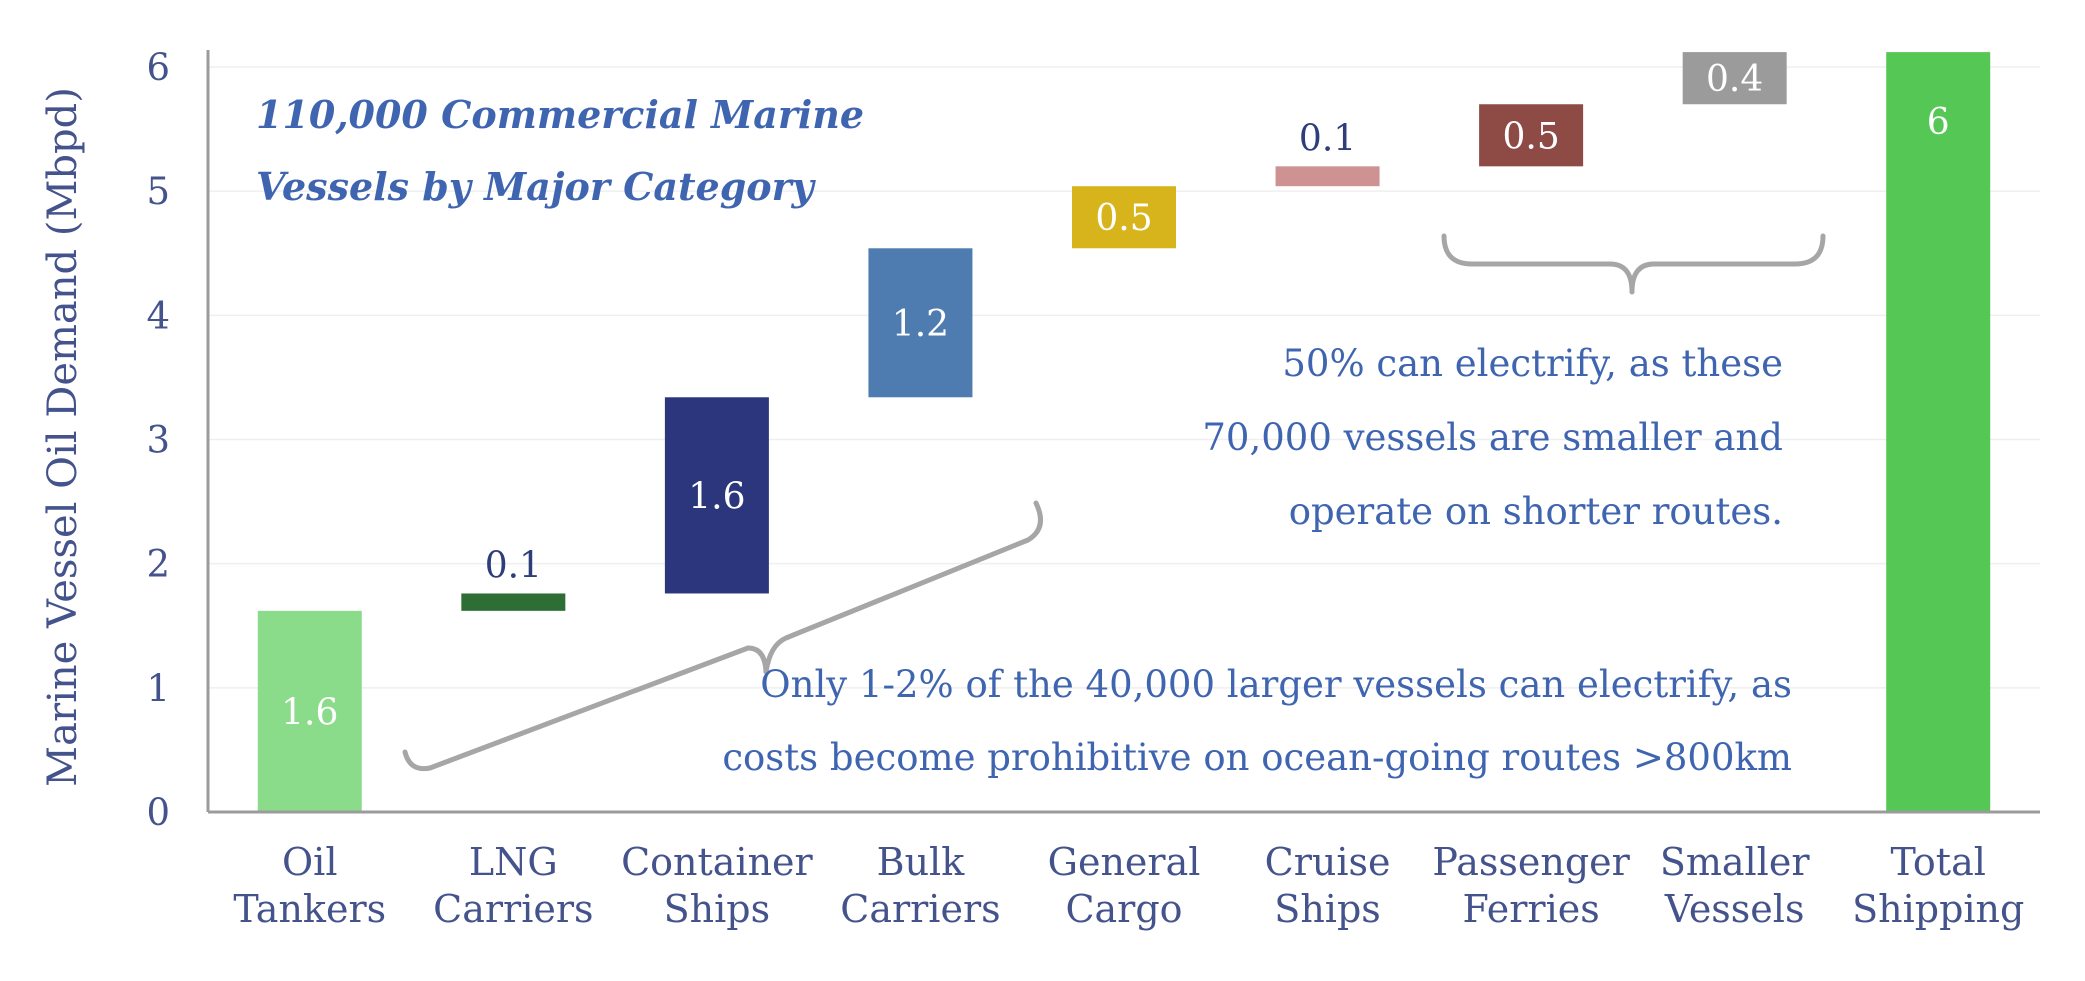 The width and height of the screenshot is (2085, 981). Describe the element at coordinates (1530, 909) in the screenshot. I see `x-category-label: Ferries` at that location.